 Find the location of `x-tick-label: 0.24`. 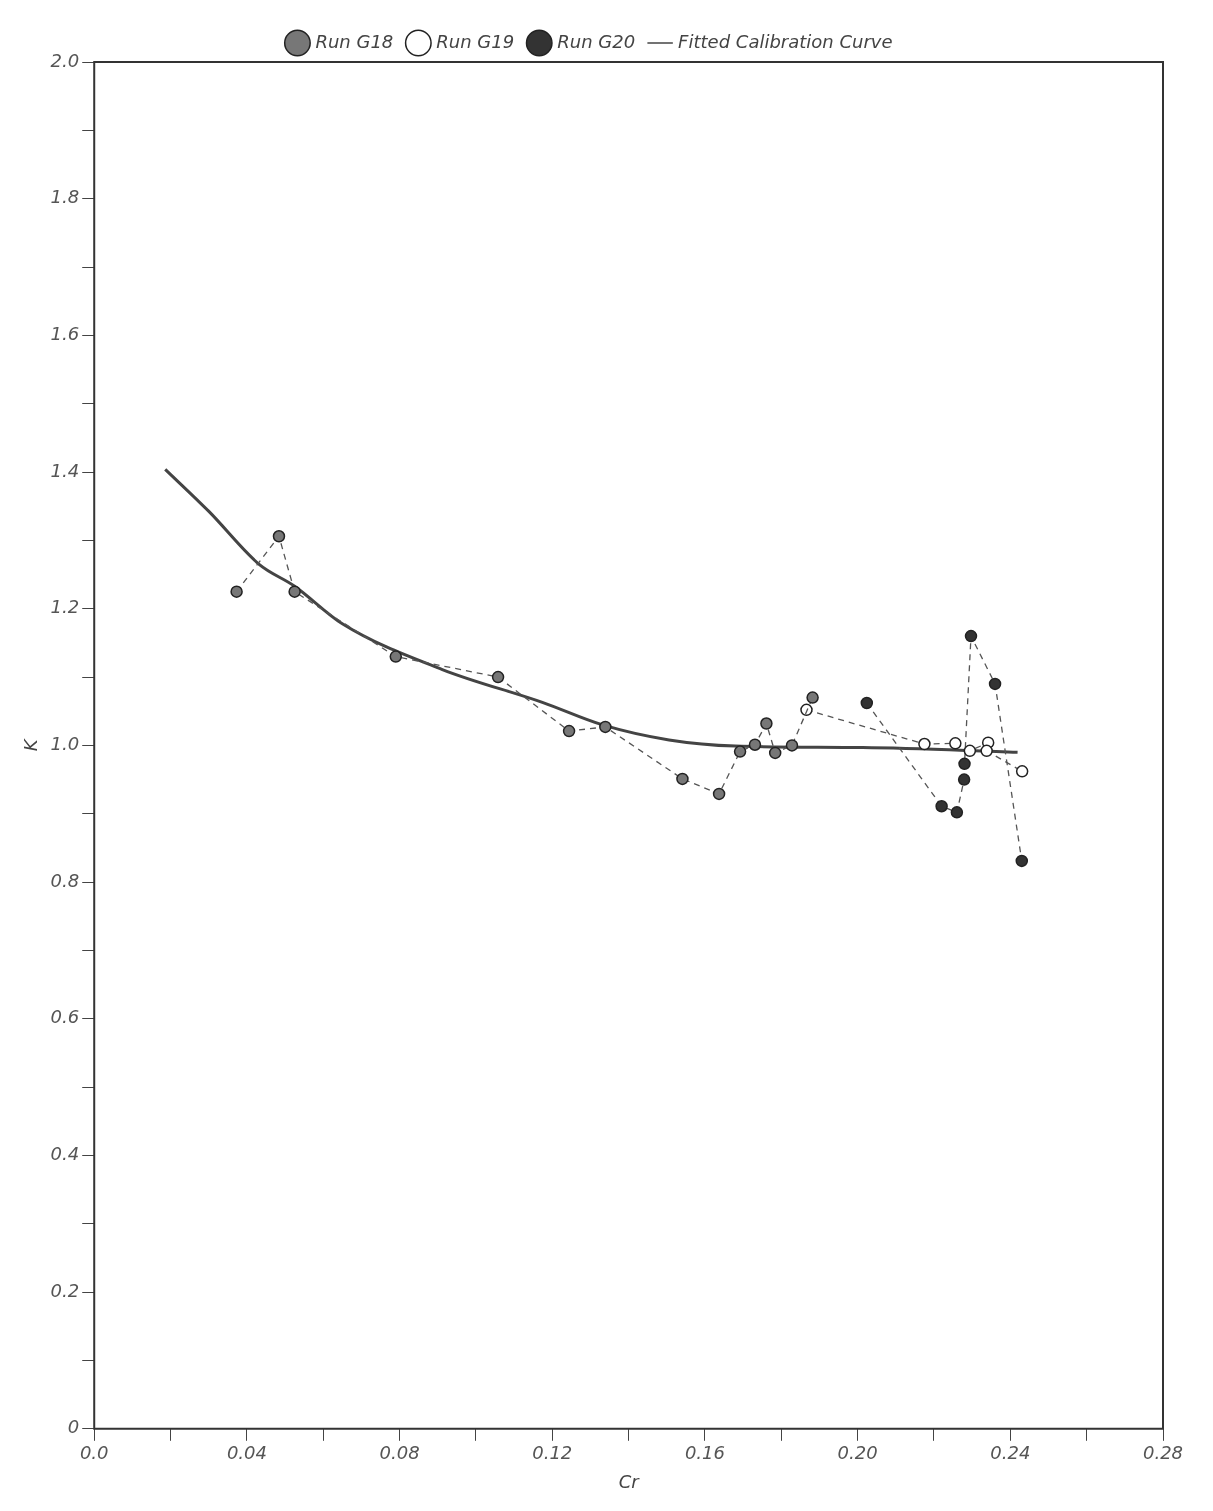

x-tick-label: 0.24 is located at coordinates (1010, 1453).